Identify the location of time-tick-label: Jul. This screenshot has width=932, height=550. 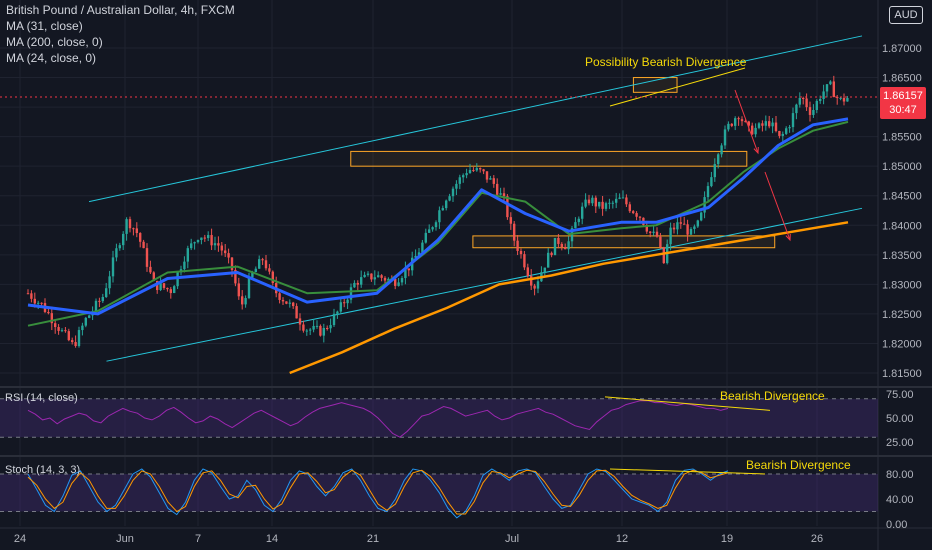
(512, 539).